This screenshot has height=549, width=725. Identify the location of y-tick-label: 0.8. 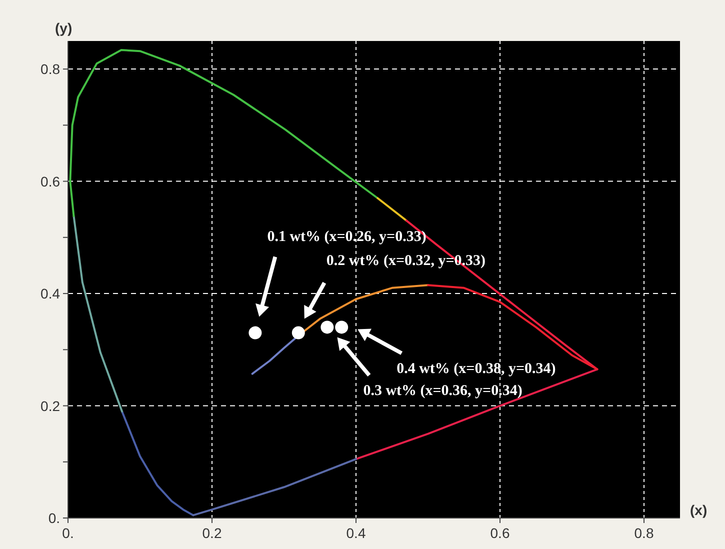
(50, 69).